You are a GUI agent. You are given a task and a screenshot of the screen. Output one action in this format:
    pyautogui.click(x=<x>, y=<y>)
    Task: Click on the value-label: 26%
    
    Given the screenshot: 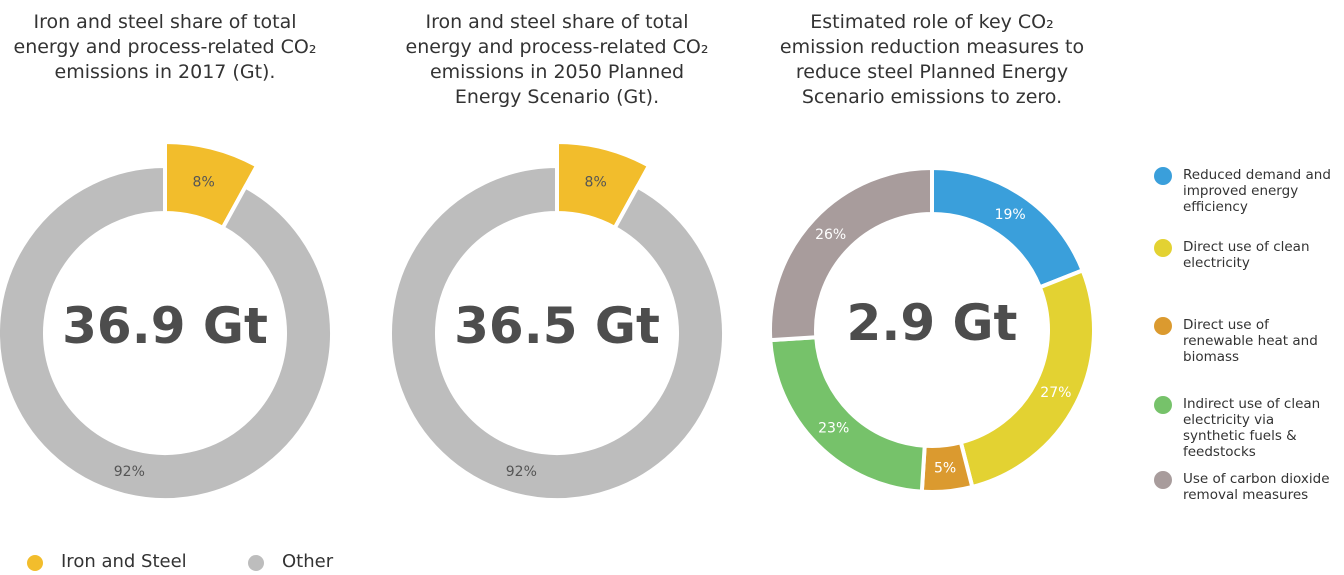 What is the action you would take?
    pyautogui.click(x=830, y=235)
    